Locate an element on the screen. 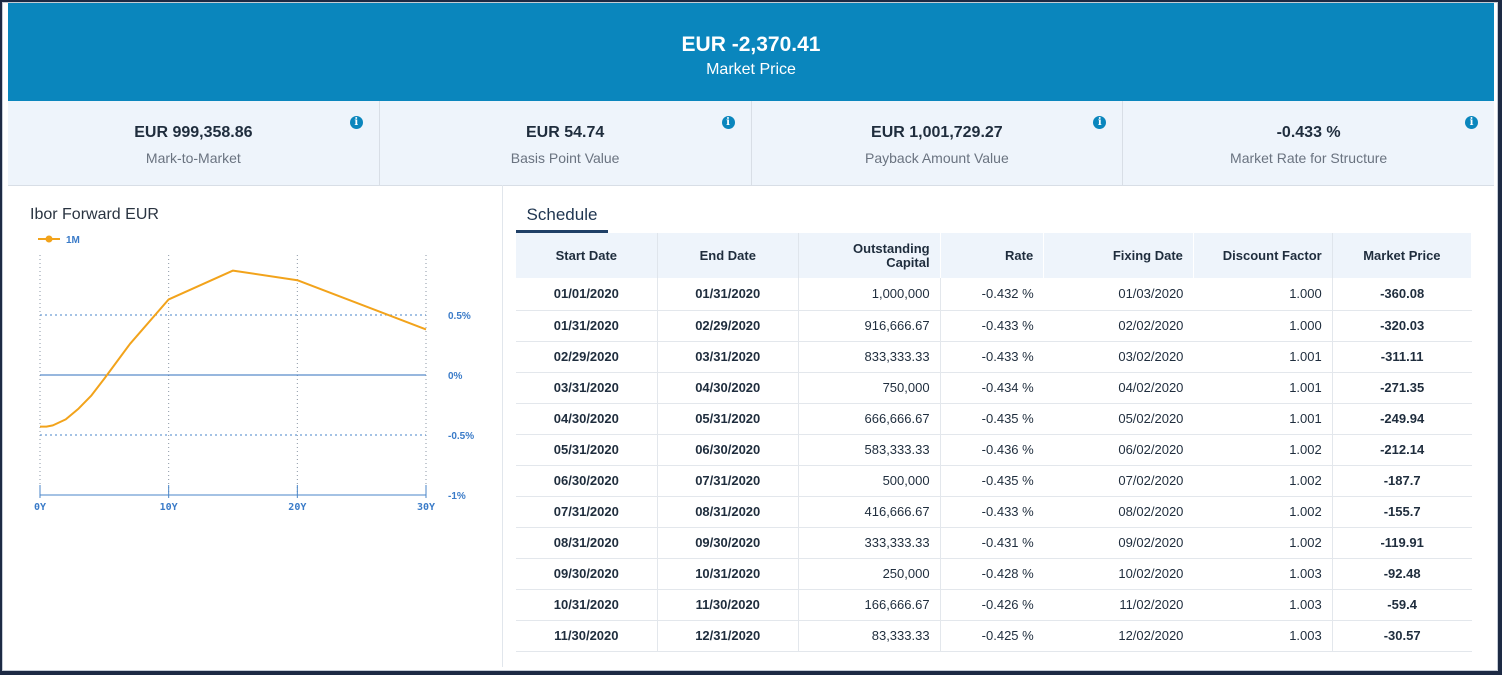 Image resolution: width=1502 pixels, height=675 pixels. cell-start-date: 09/30/2020 is located at coordinates (587, 574).